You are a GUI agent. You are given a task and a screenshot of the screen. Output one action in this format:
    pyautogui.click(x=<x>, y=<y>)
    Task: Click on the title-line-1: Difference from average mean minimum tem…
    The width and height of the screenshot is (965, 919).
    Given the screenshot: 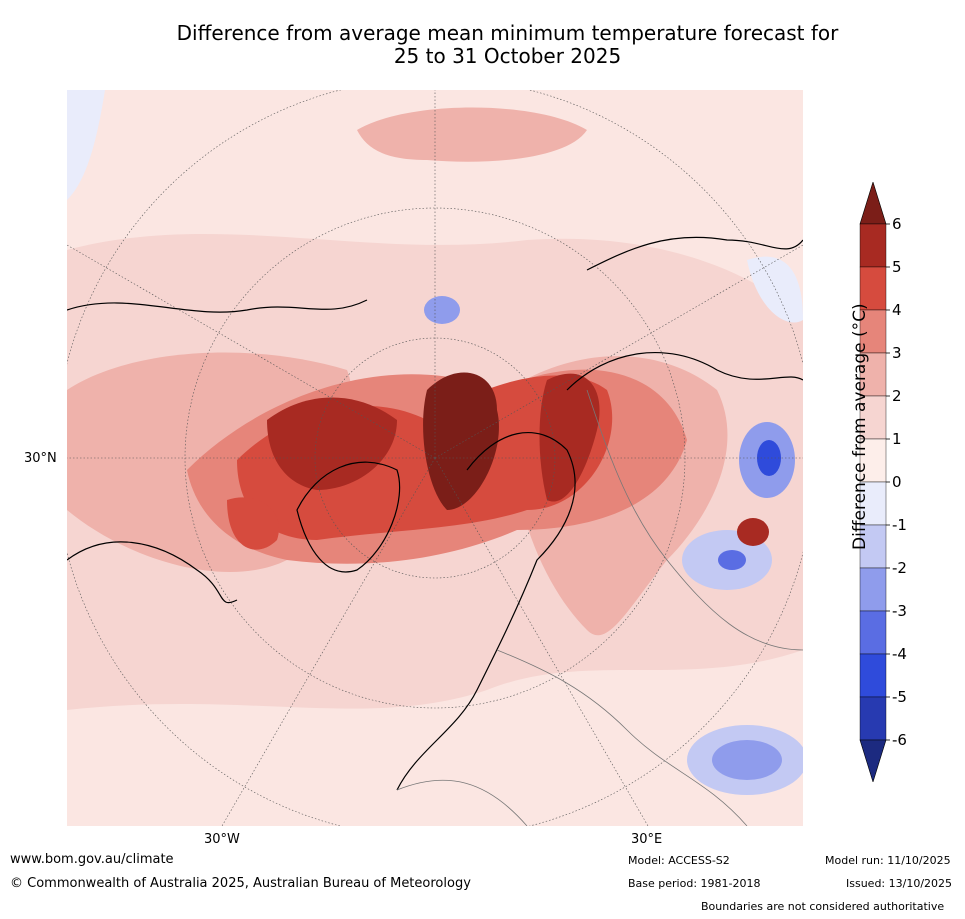 What is the action you would take?
    pyautogui.click(x=507, y=33)
    